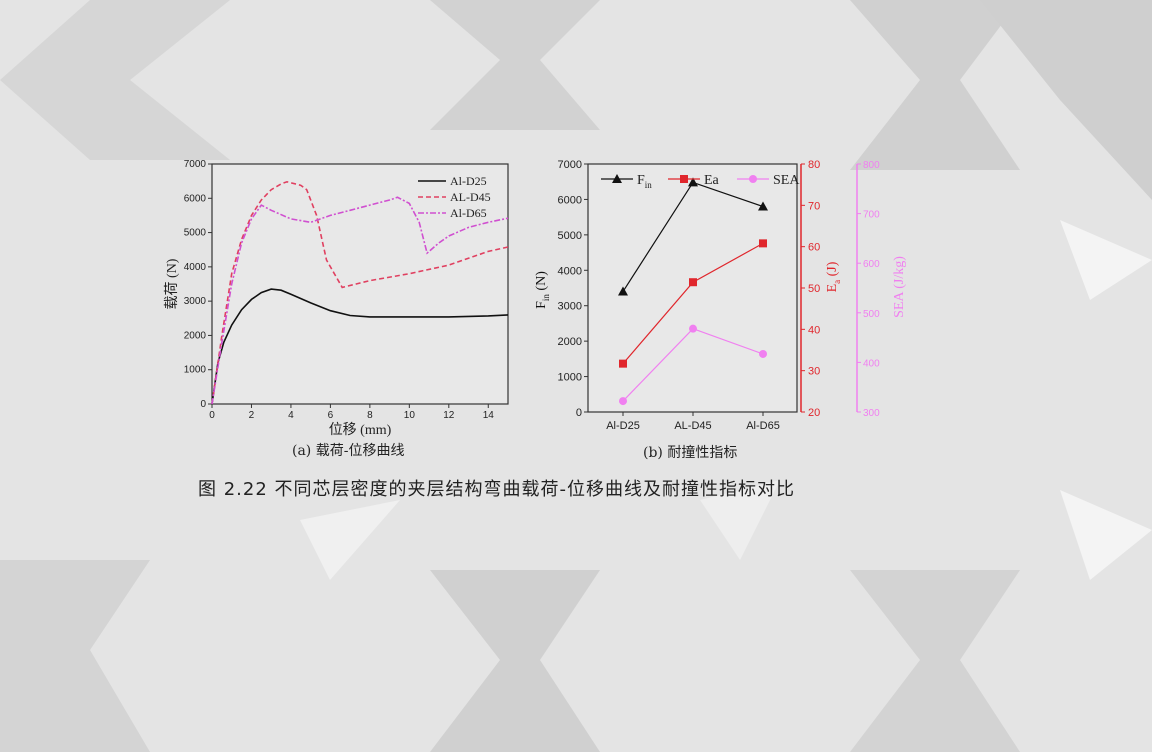 This screenshot has width=1152, height=752. I want to click on legend-label: AL-D45, so click(470, 197).